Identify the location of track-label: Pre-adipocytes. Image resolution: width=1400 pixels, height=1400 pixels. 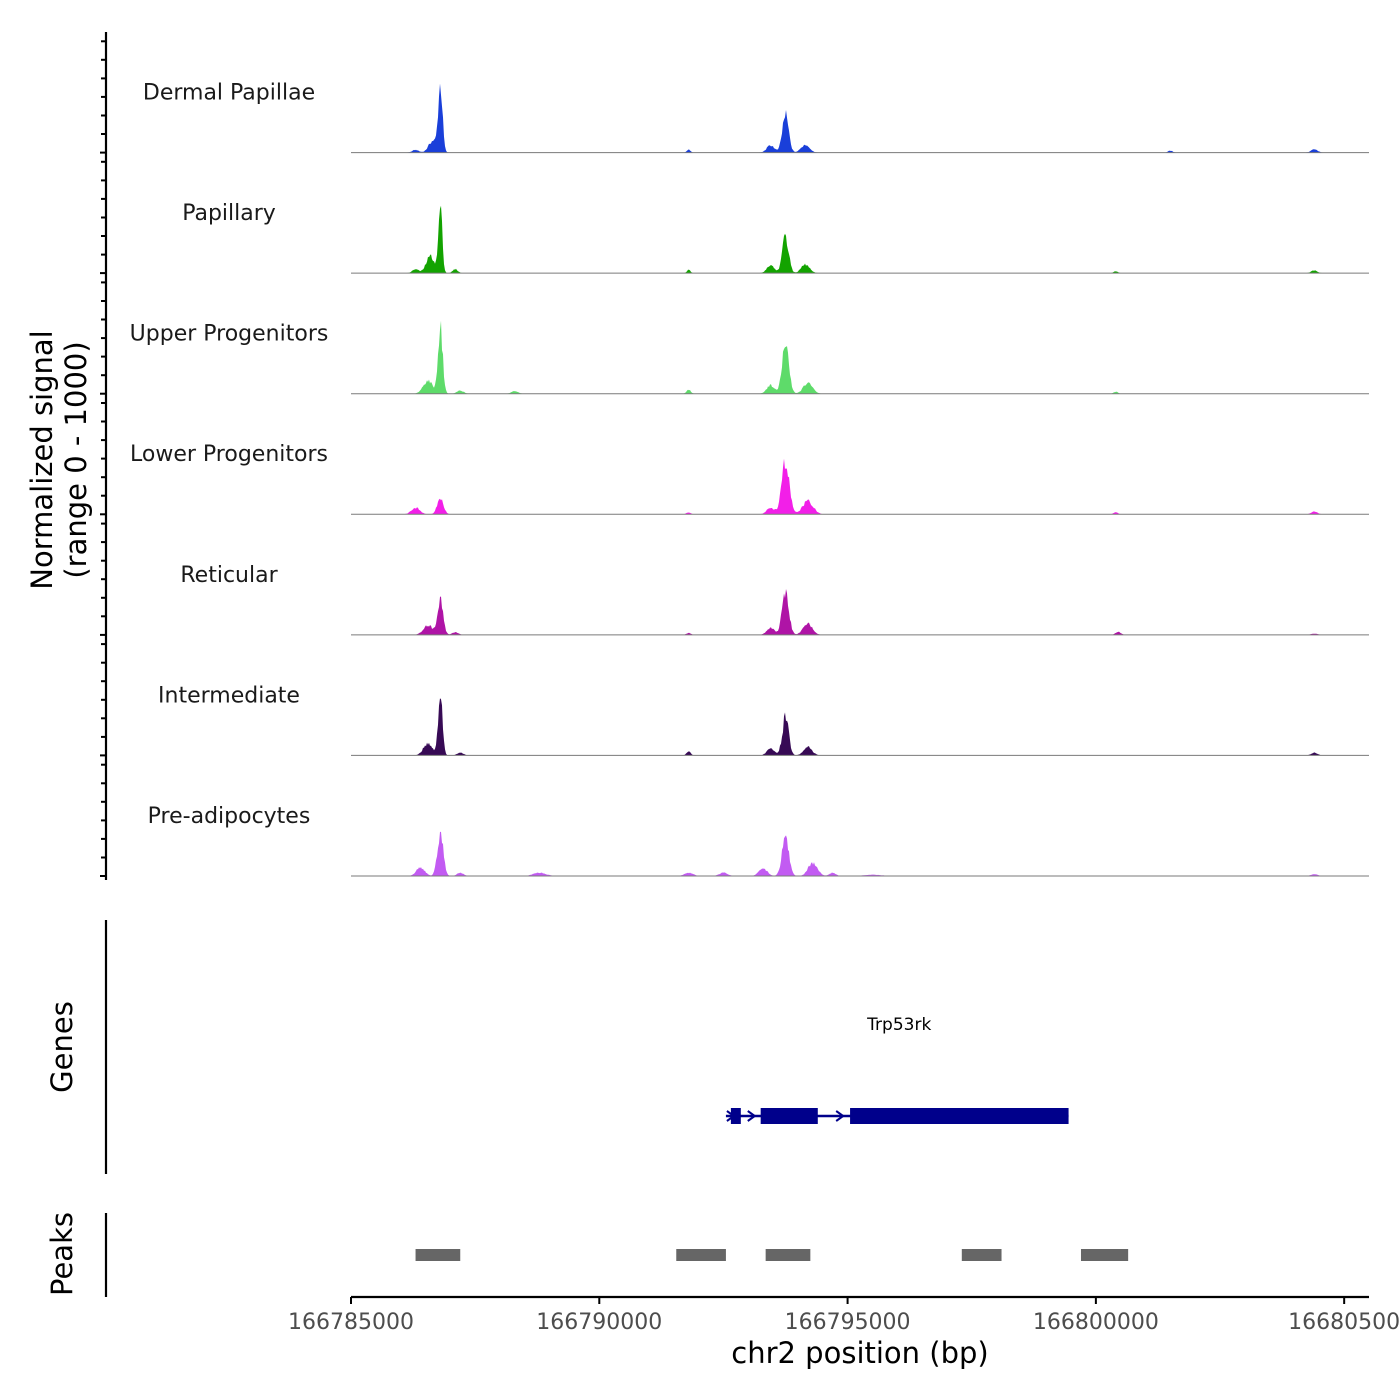
(229, 816).